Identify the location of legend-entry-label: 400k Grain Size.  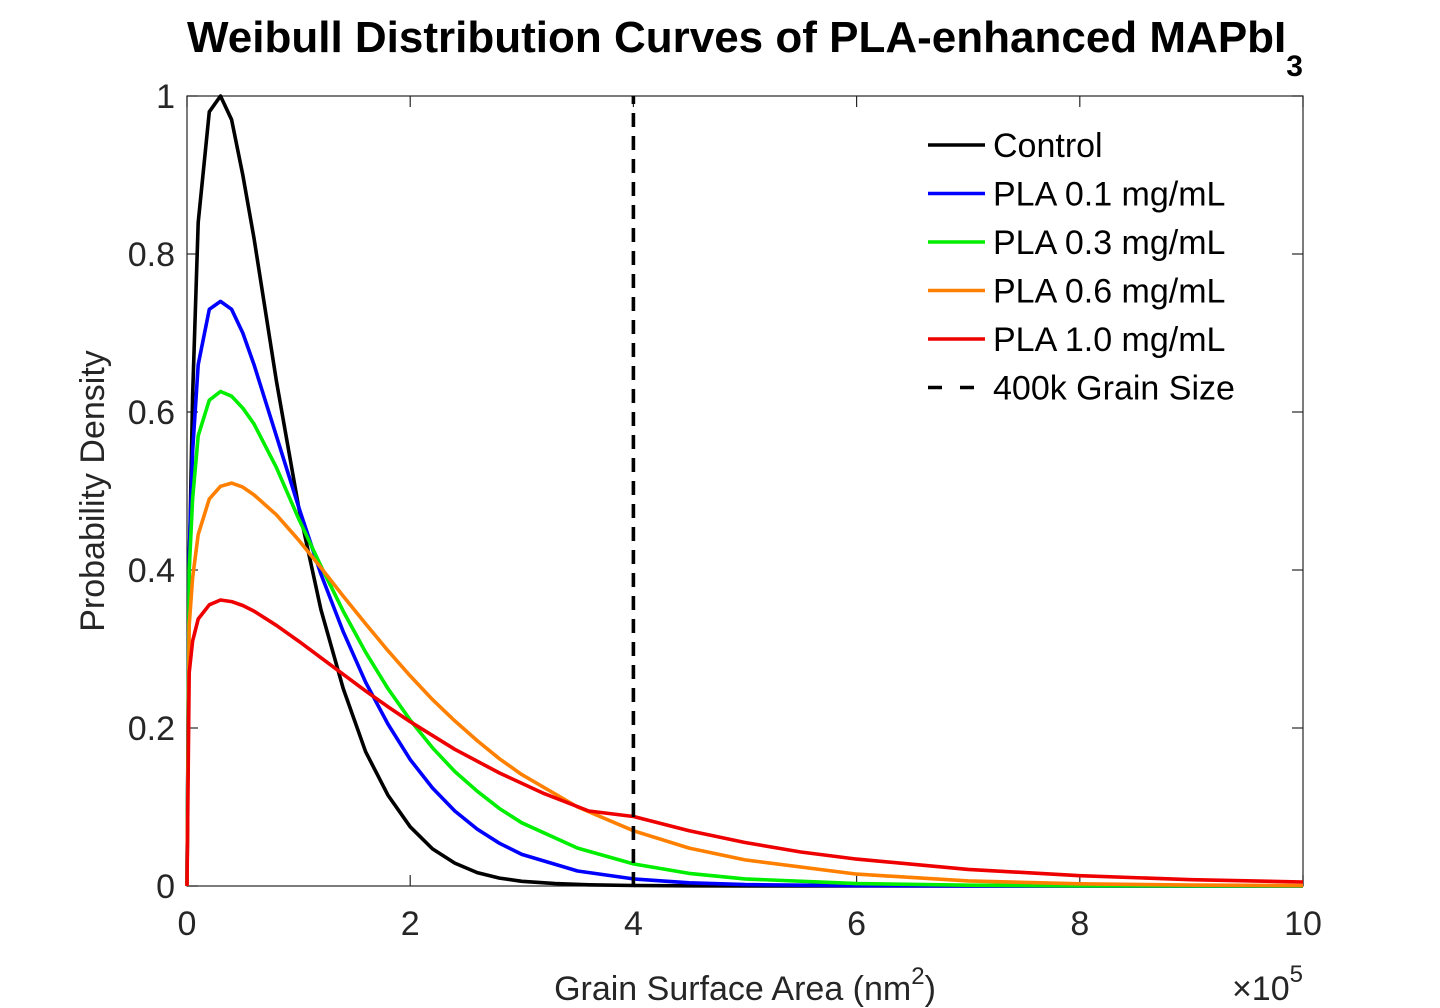
(1114, 389).